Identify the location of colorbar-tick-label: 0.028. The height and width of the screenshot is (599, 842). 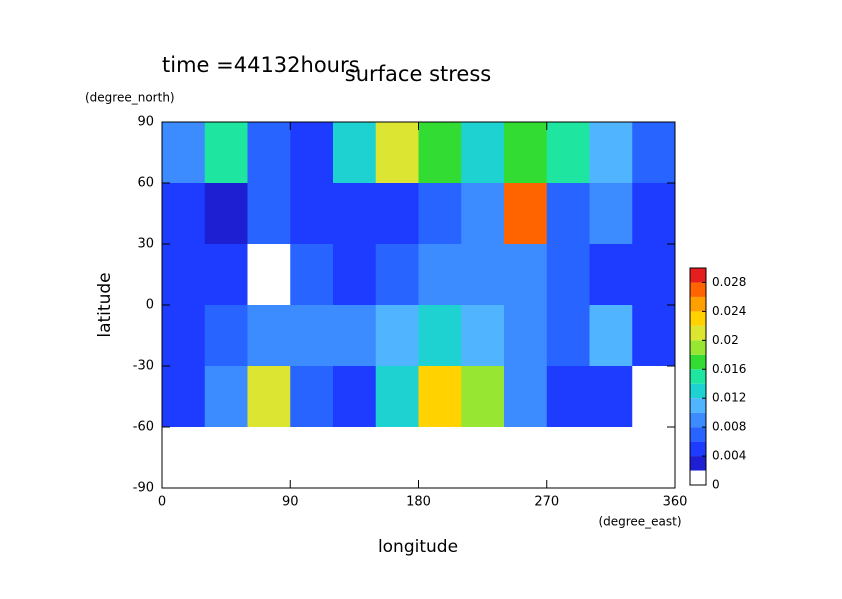
(729, 282).